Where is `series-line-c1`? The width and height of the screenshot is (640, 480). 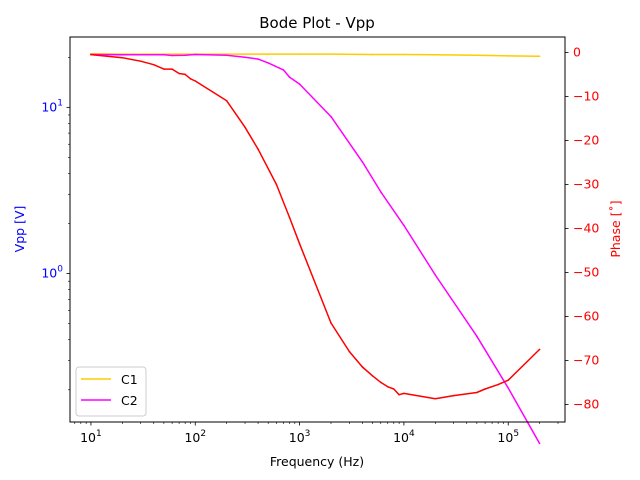
series-line-c1 is located at coordinates (315, 55).